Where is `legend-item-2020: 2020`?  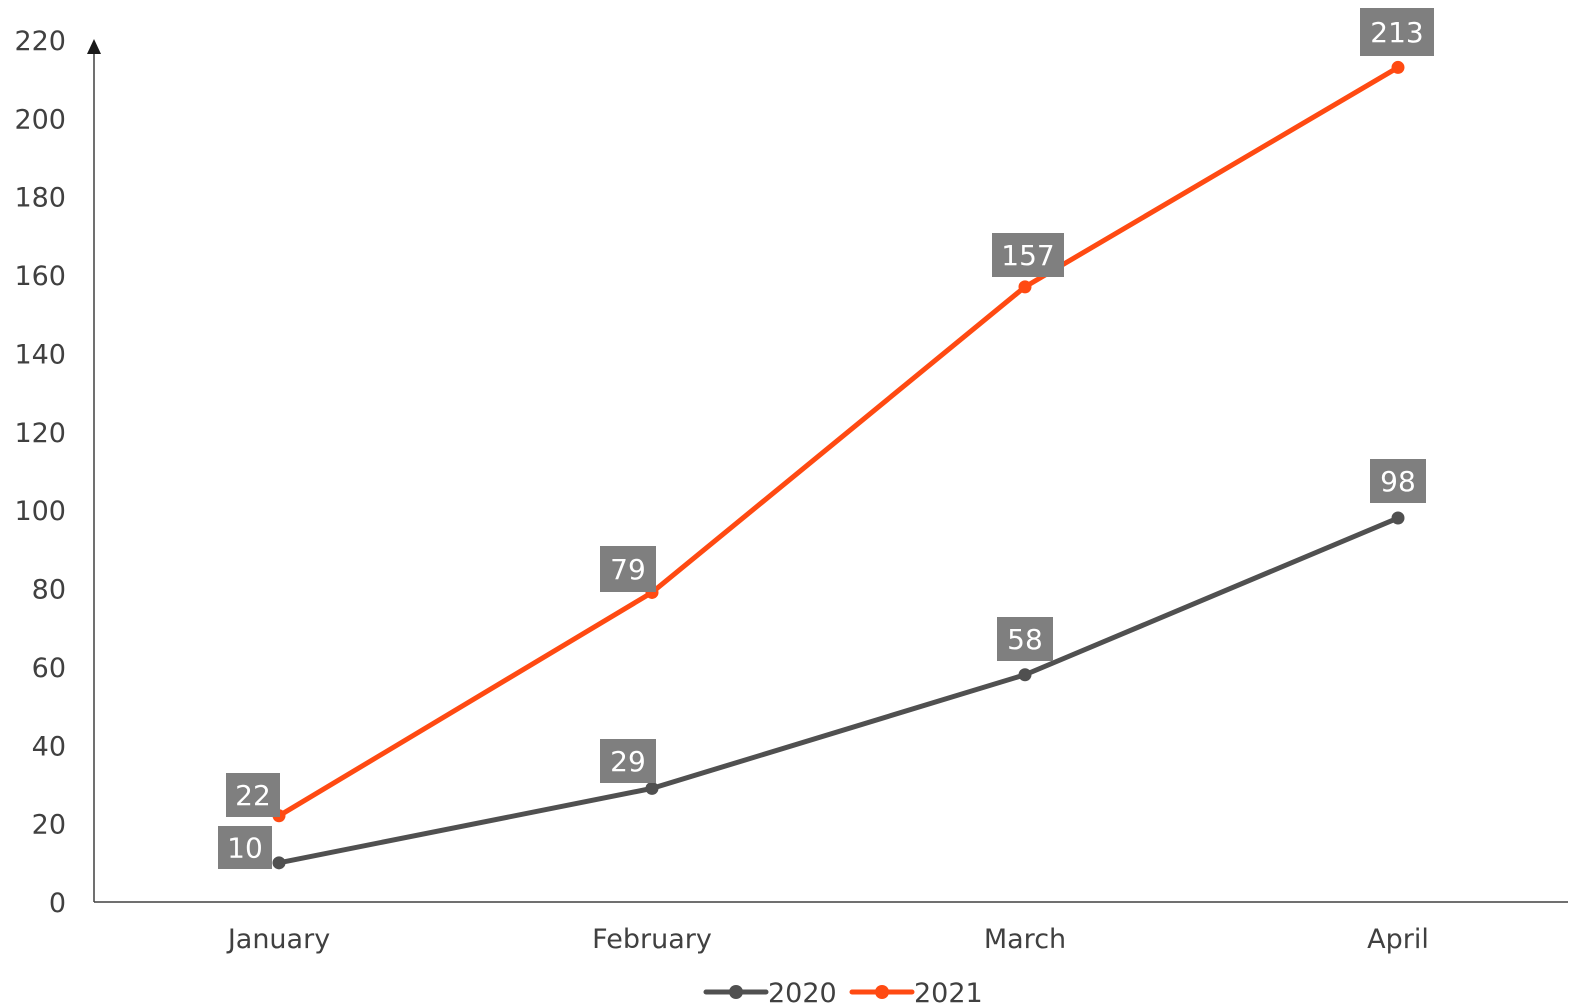
legend-item-2020: 2020 is located at coordinates (770, 993).